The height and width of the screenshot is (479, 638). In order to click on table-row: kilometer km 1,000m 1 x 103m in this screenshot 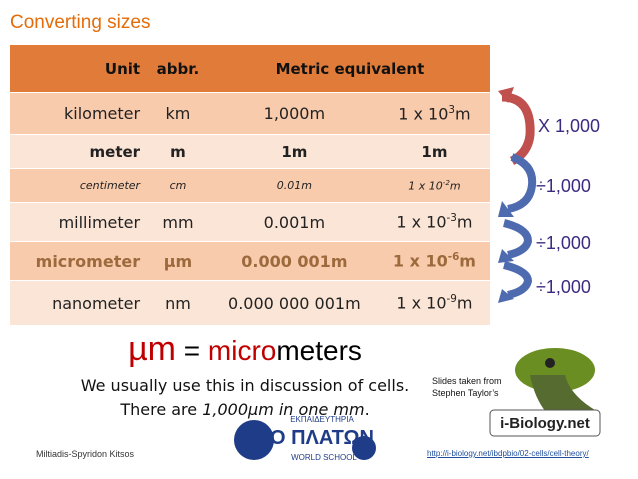, I will do `click(250, 113)`.